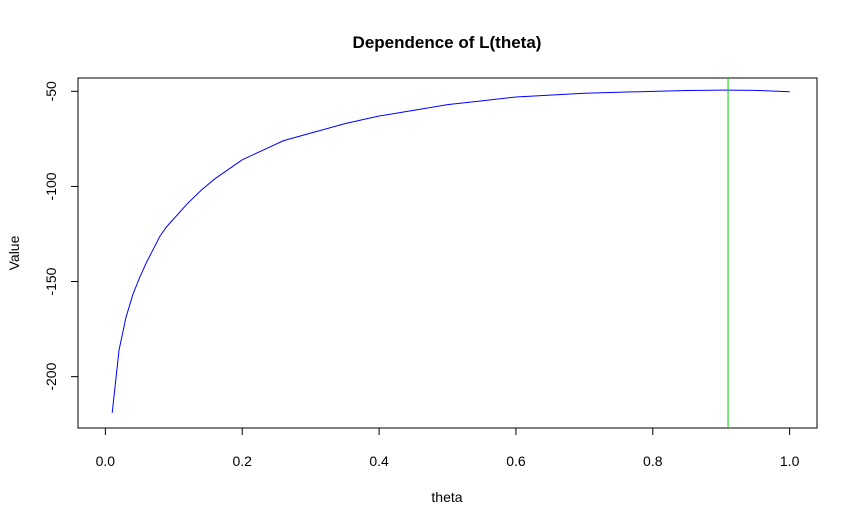  Describe the element at coordinates (51, 281) in the screenshot. I see `y-tick-label: -150` at that location.